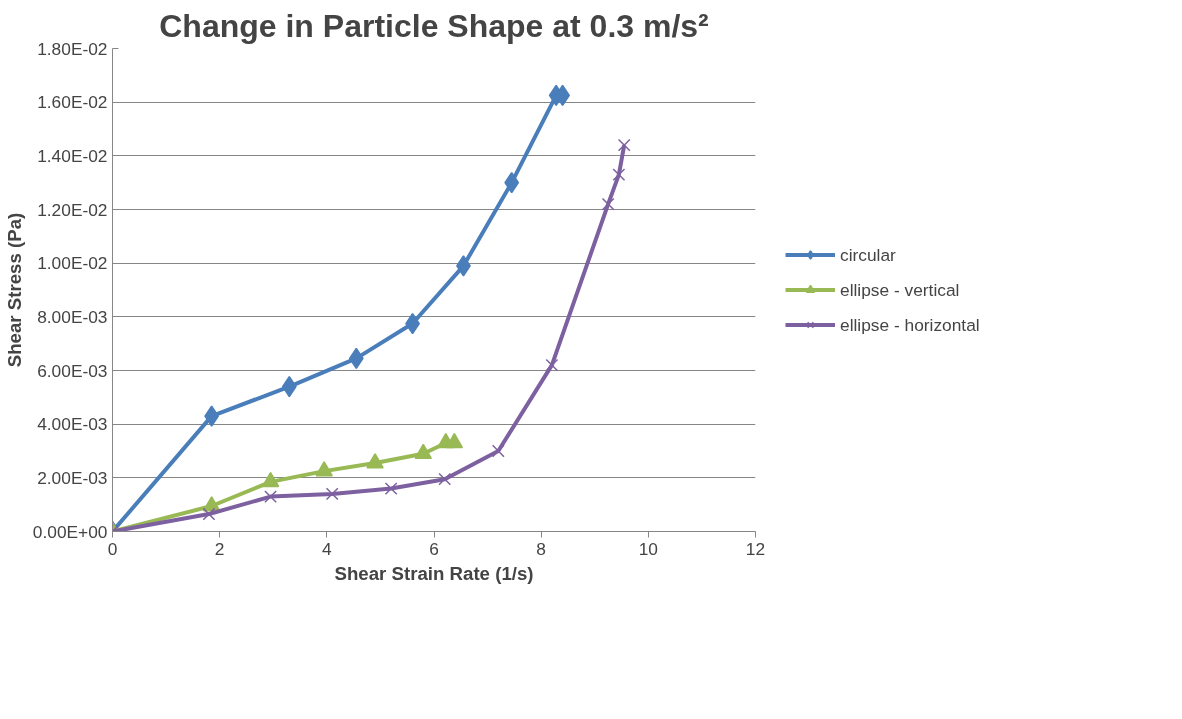 The width and height of the screenshot is (1182, 719). Describe the element at coordinates (72, 209) in the screenshot. I see `y-tick-label: 1.20E-02` at that location.